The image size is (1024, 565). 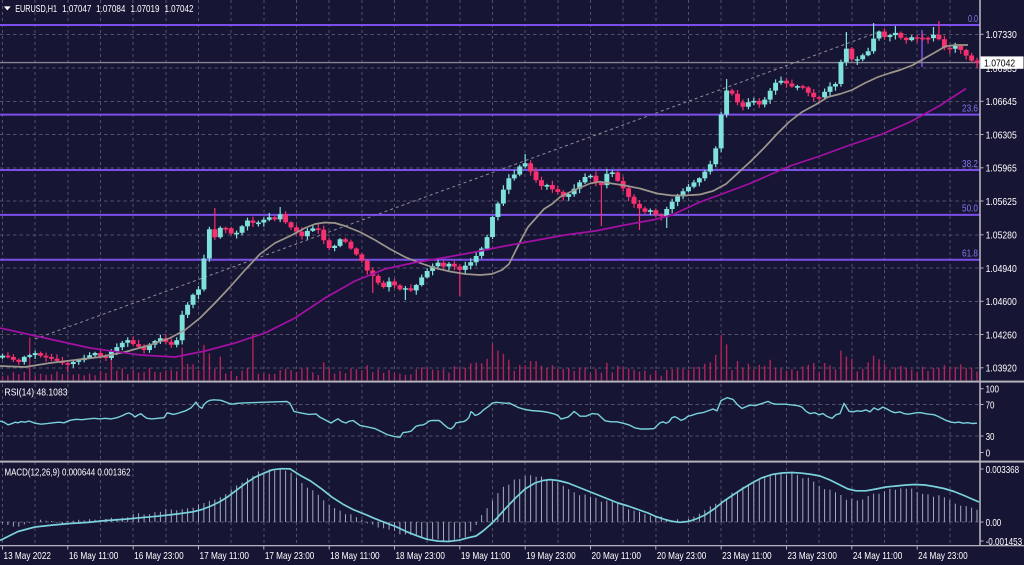 What do you see at coordinates (551, 556) in the screenshot?
I see `svg-text: 19 May 23:00` at bounding box center [551, 556].